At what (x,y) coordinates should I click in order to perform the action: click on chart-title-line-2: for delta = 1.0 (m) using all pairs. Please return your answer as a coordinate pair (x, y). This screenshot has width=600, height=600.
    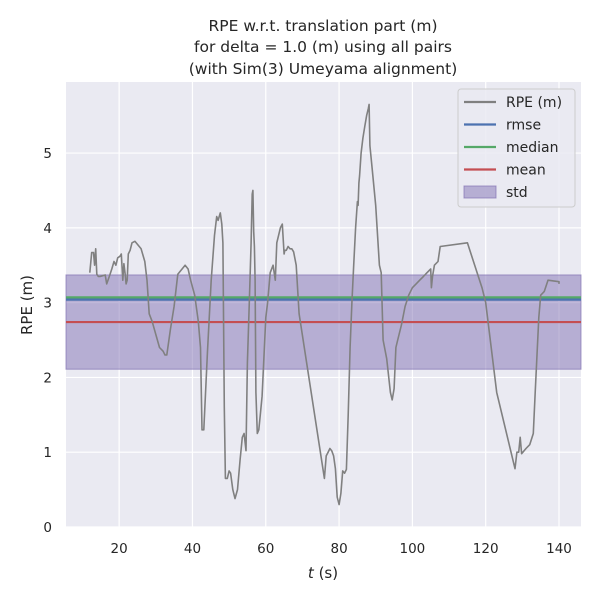
    Looking at the image, I should click on (323, 47).